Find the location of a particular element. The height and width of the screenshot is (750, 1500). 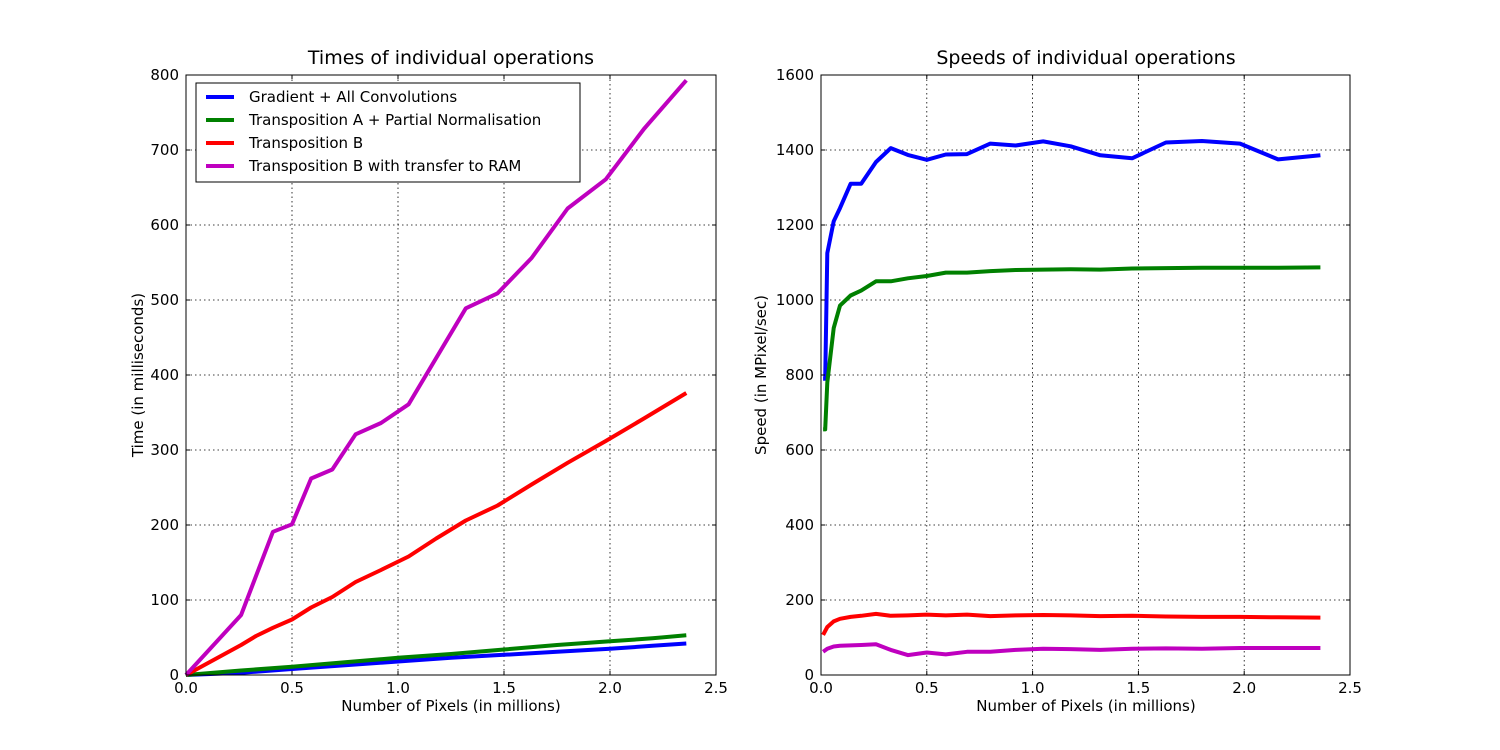

speeds-y-tick-label: 400 is located at coordinates (799, 525).